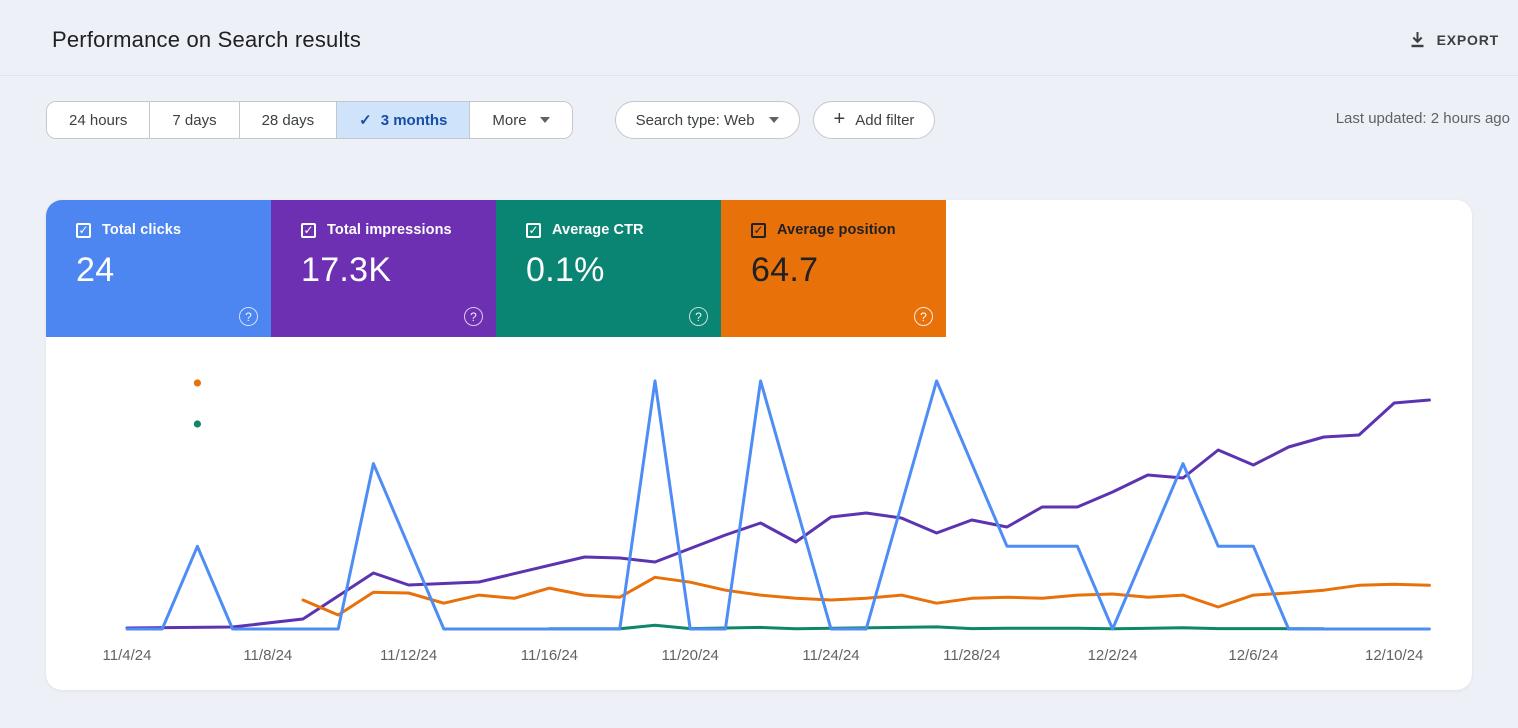 This screenshot has width=1518, height=728. What do you see at coordinates (1467, 39) in the screenshot?
I see `export-label: EXPORT` at bounding box center [1467, 39].